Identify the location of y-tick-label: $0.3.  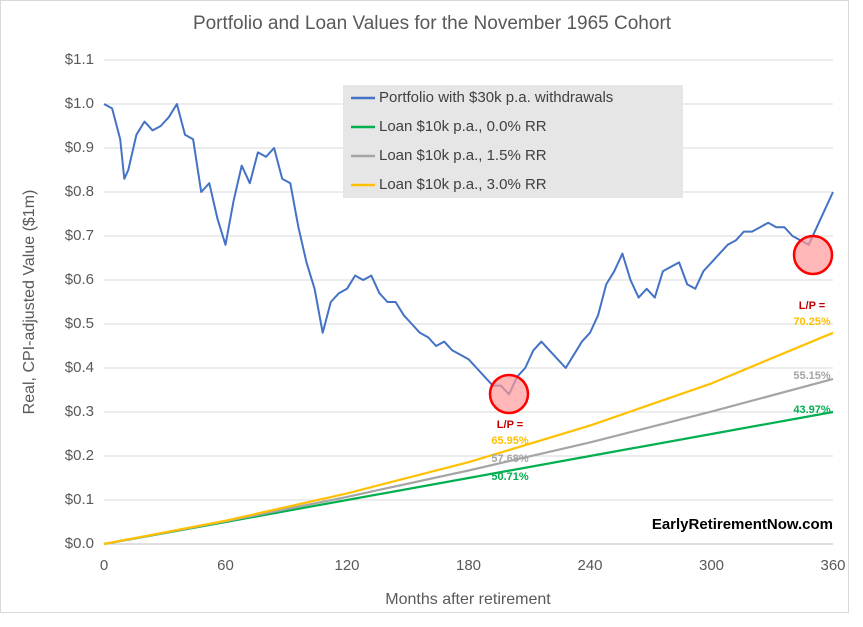
(79, 411).